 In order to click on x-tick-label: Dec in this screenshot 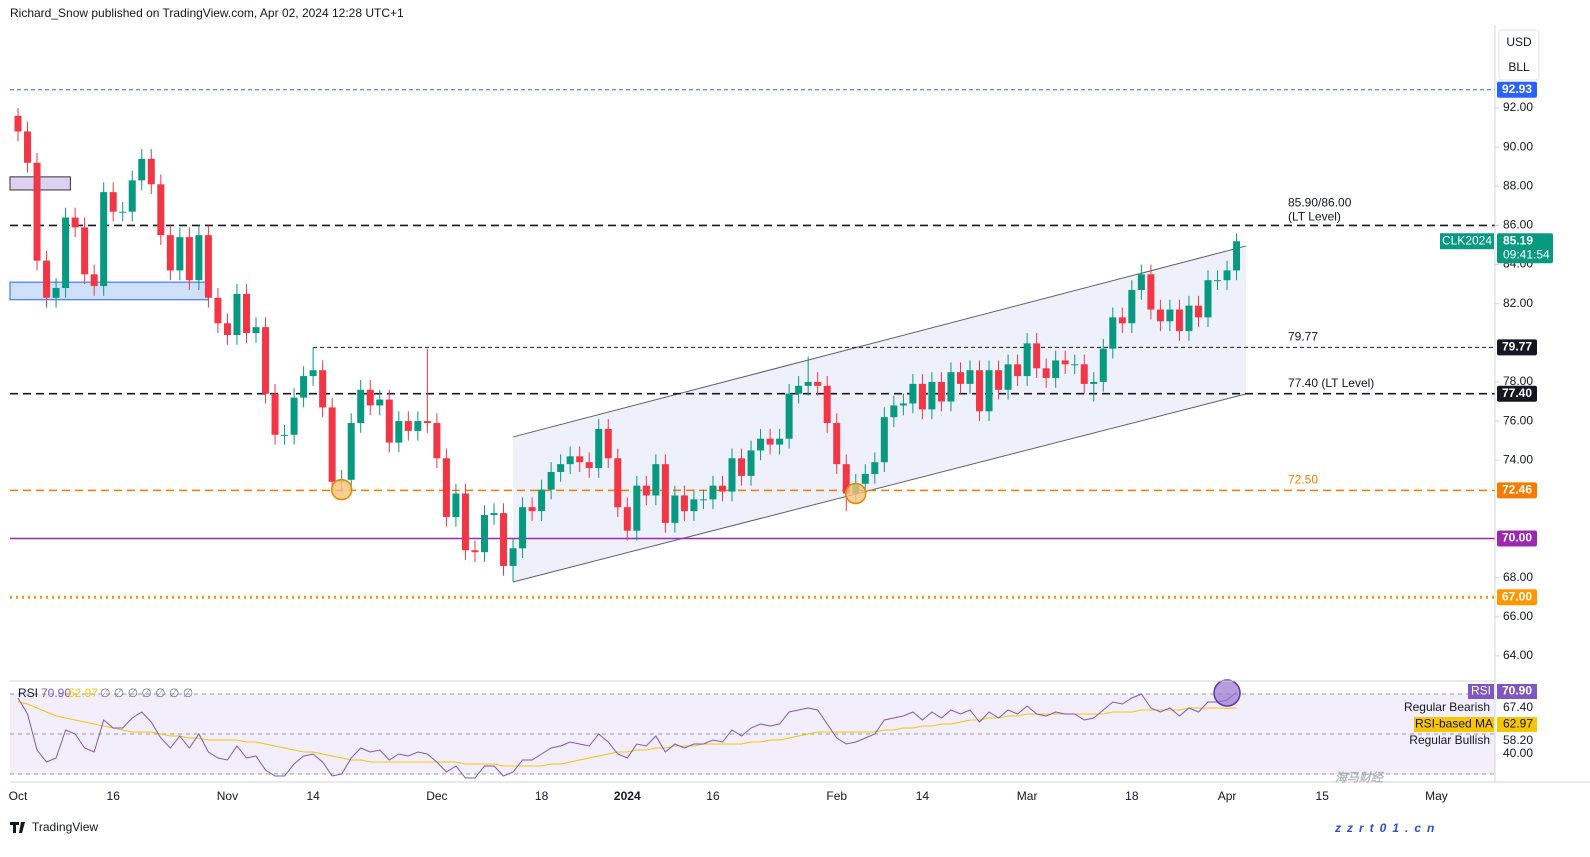, I will do `click(436, 796)`.